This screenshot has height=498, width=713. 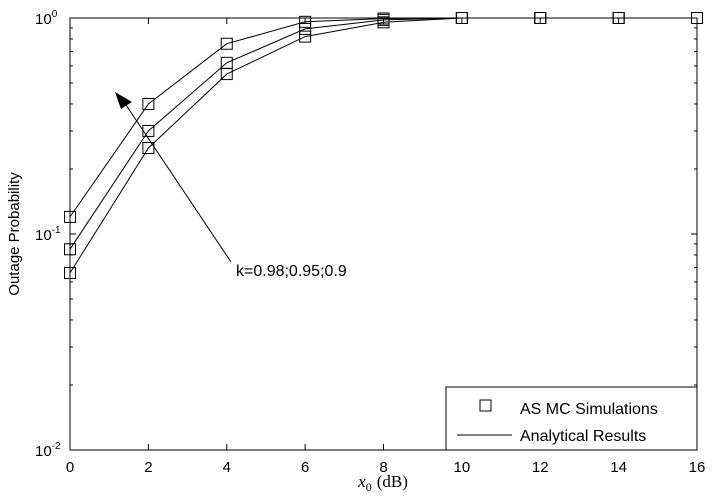 I want to click on annotation-arrow-line, so click(x=177, y=182).